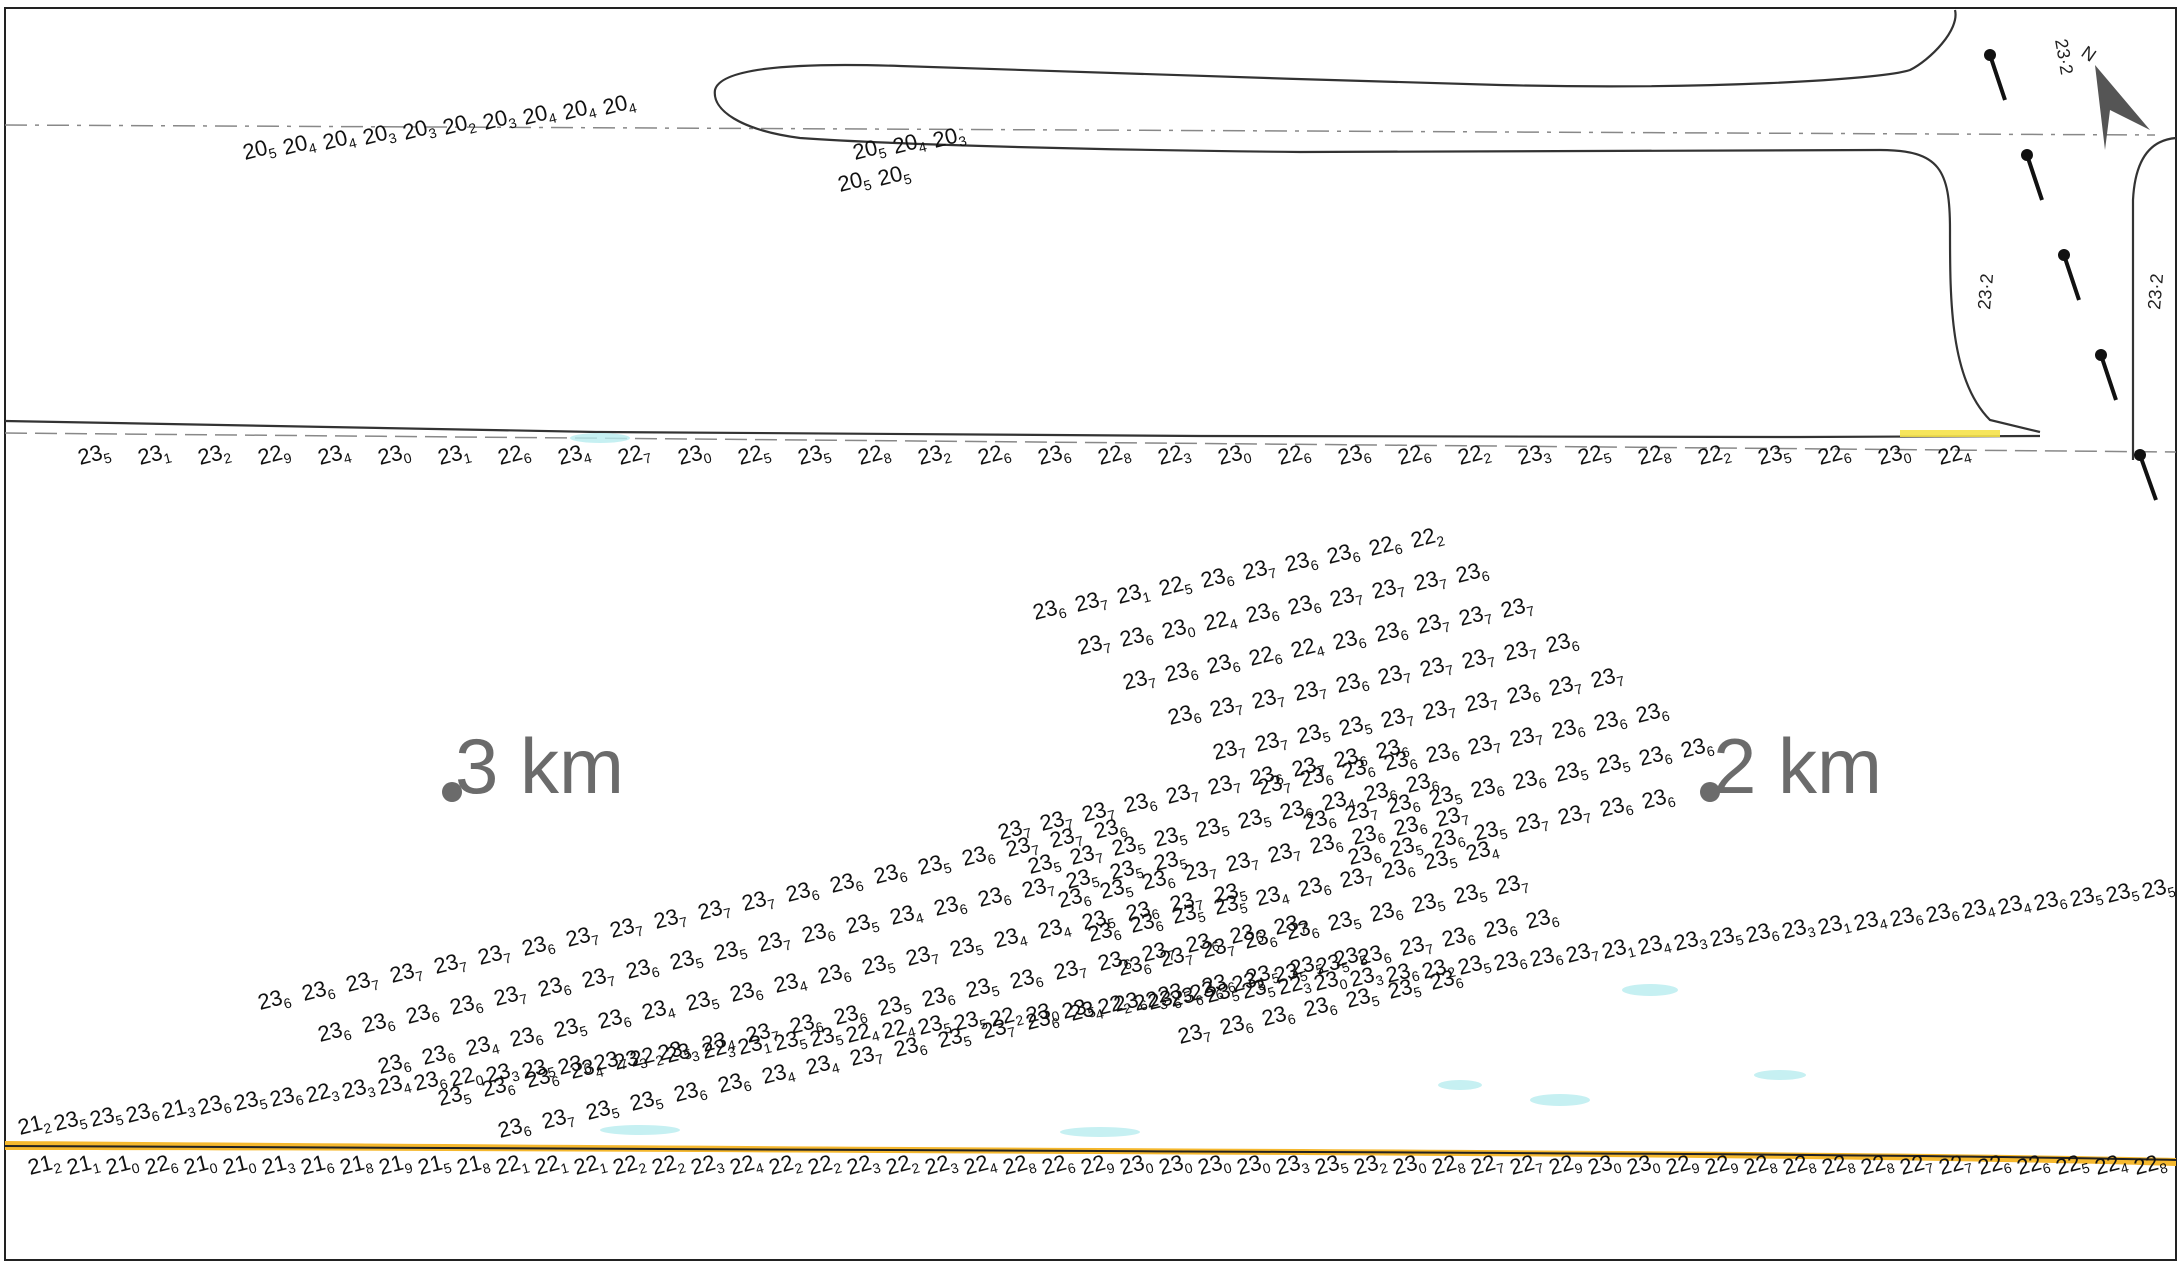 The image size is (2179, 1264). I want to click on contour-label: 23·2, so click(2155, 292).